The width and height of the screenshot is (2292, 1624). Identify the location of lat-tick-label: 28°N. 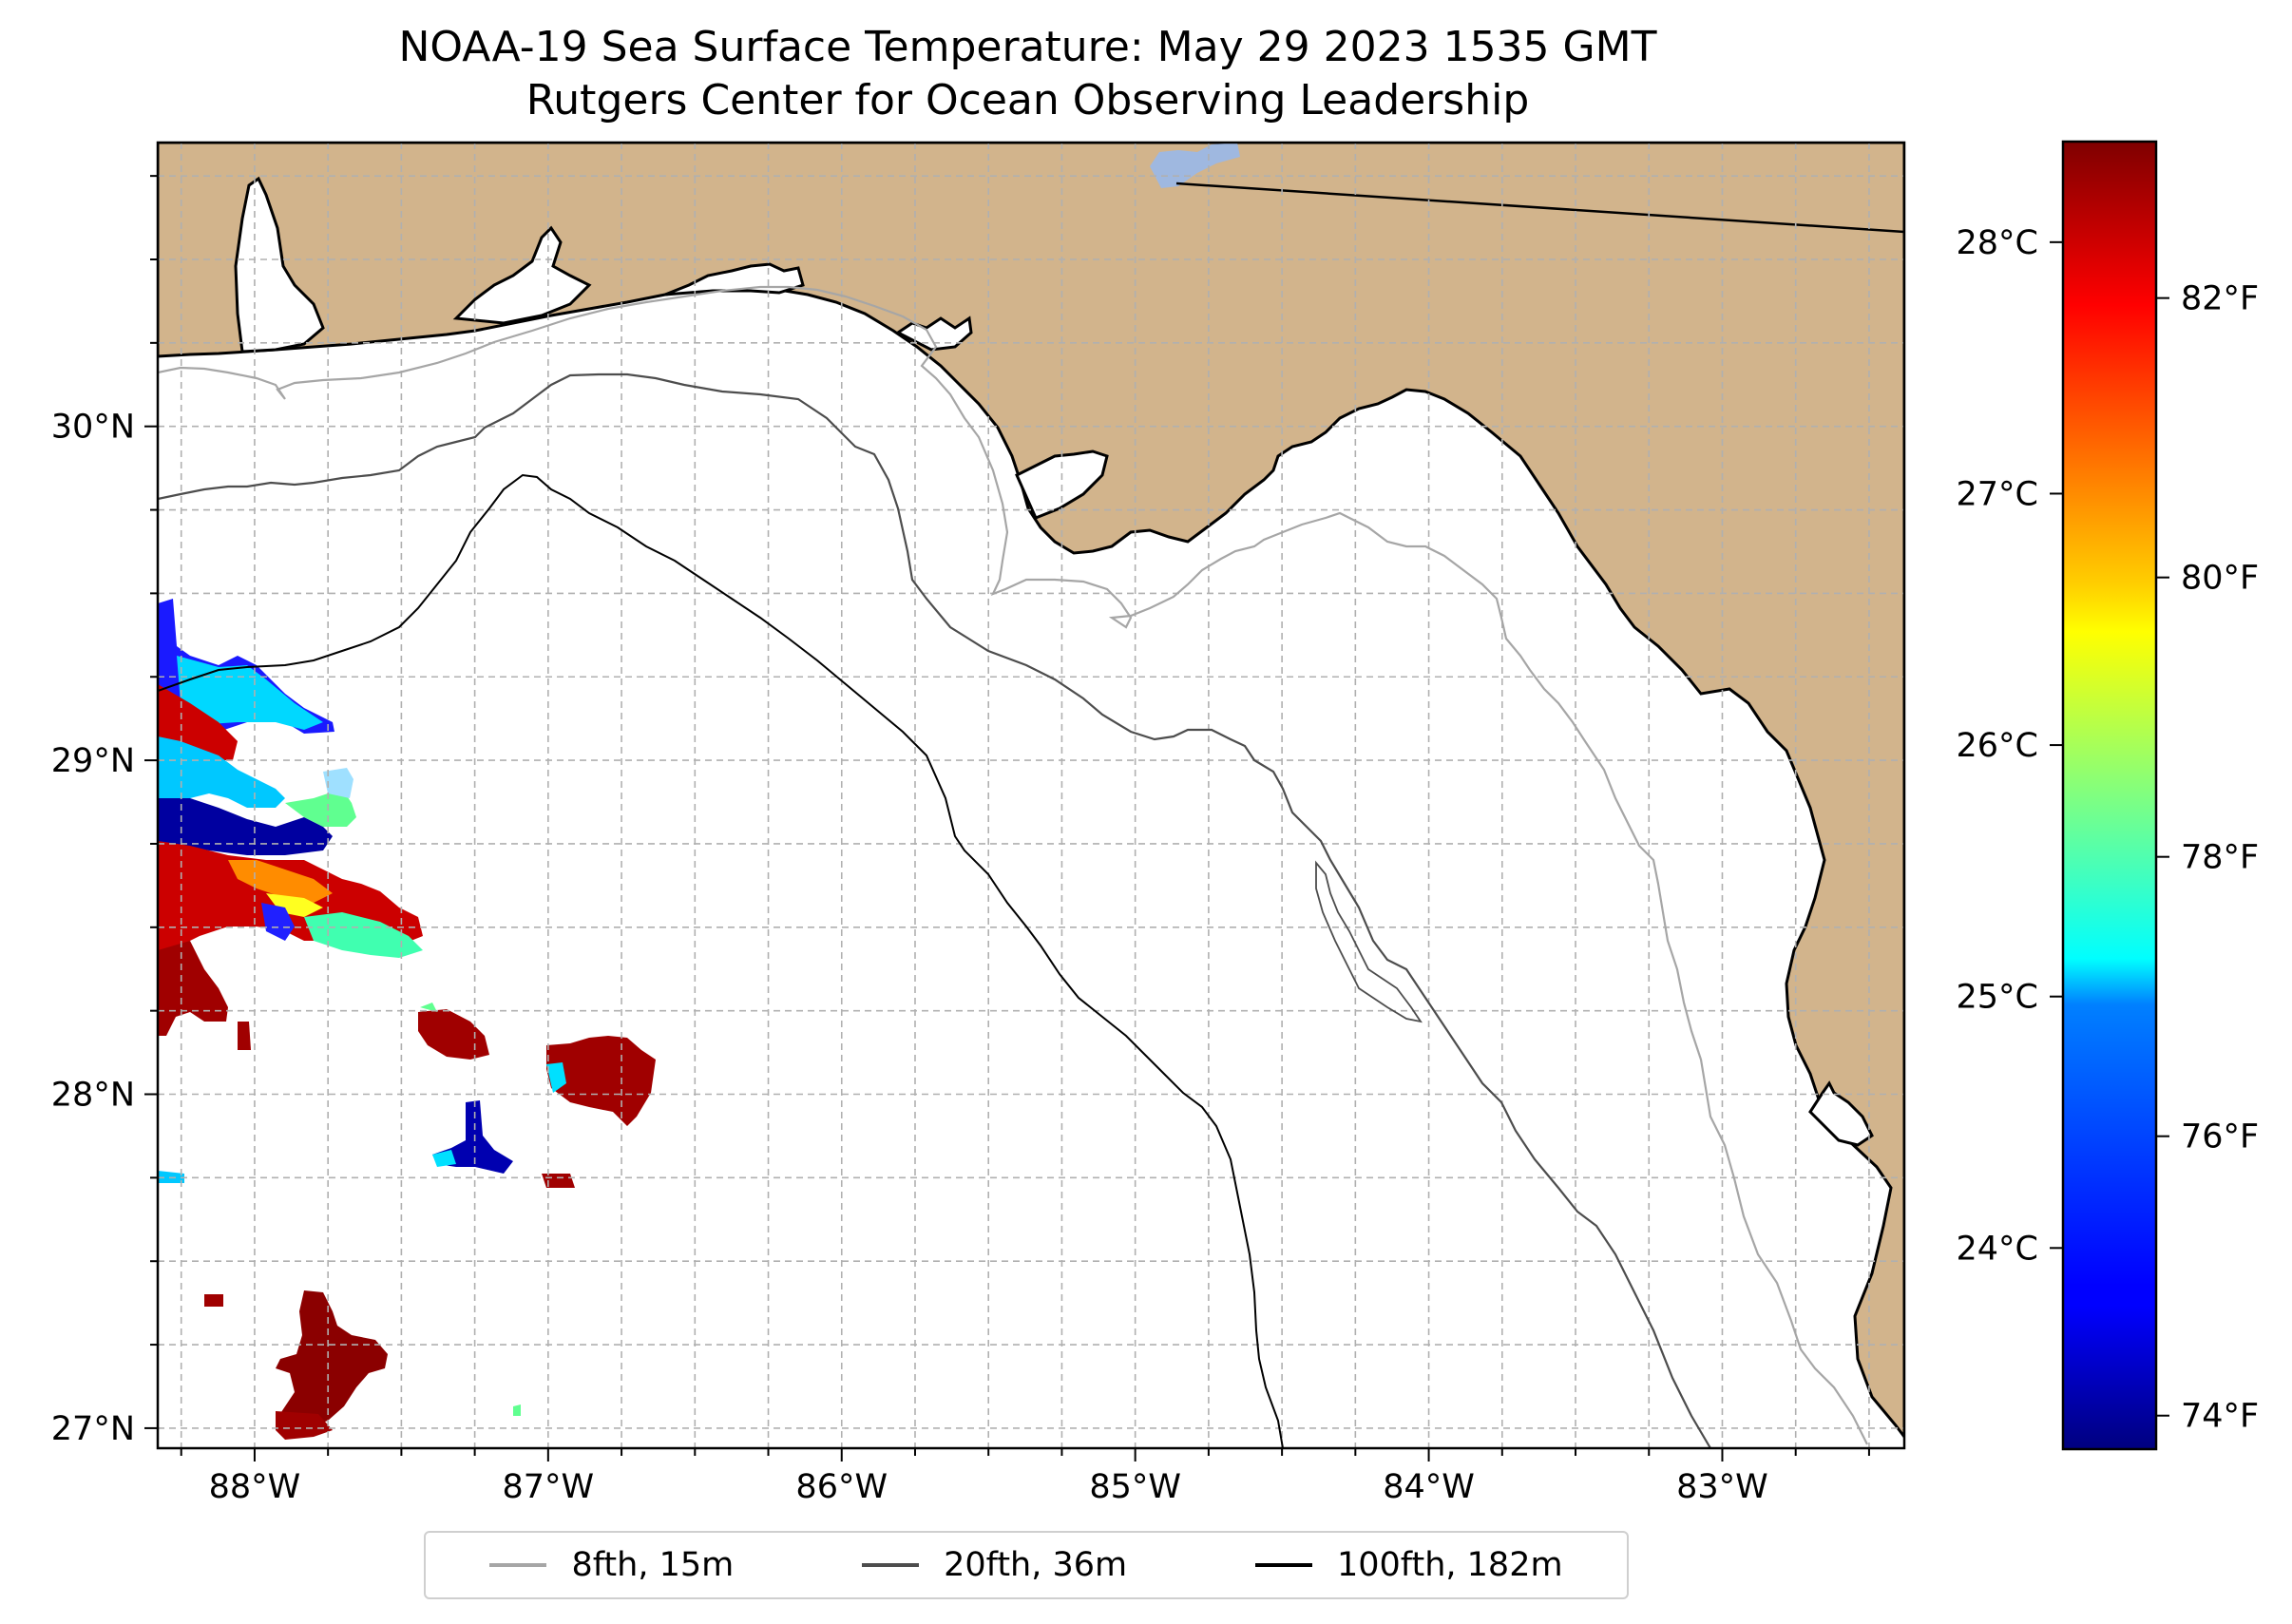
(93, 1096).